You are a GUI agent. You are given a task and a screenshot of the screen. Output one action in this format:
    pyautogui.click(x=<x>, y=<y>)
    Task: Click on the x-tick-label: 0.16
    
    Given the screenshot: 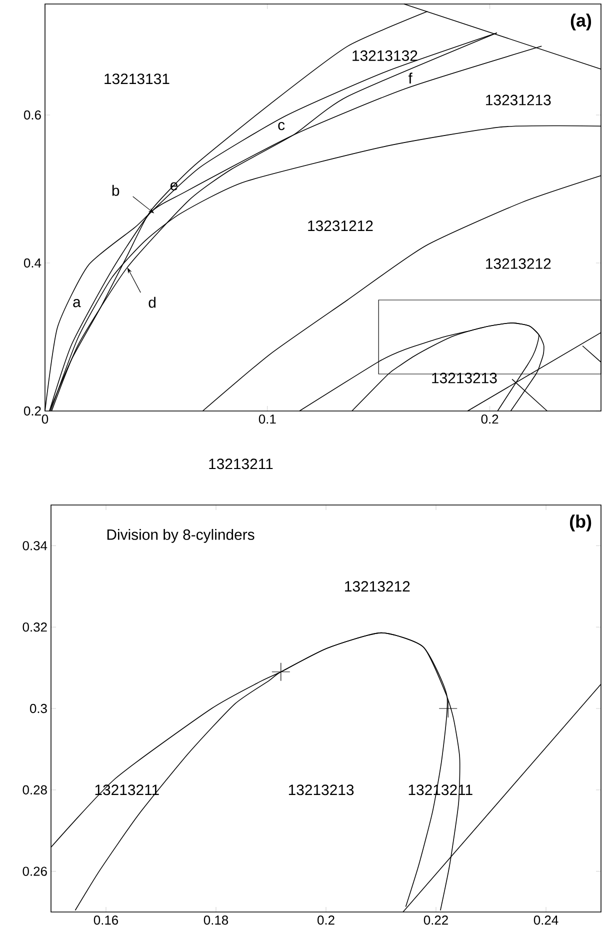 What is the action you would take?
    pyautogui.click(x=106, y=920)
    